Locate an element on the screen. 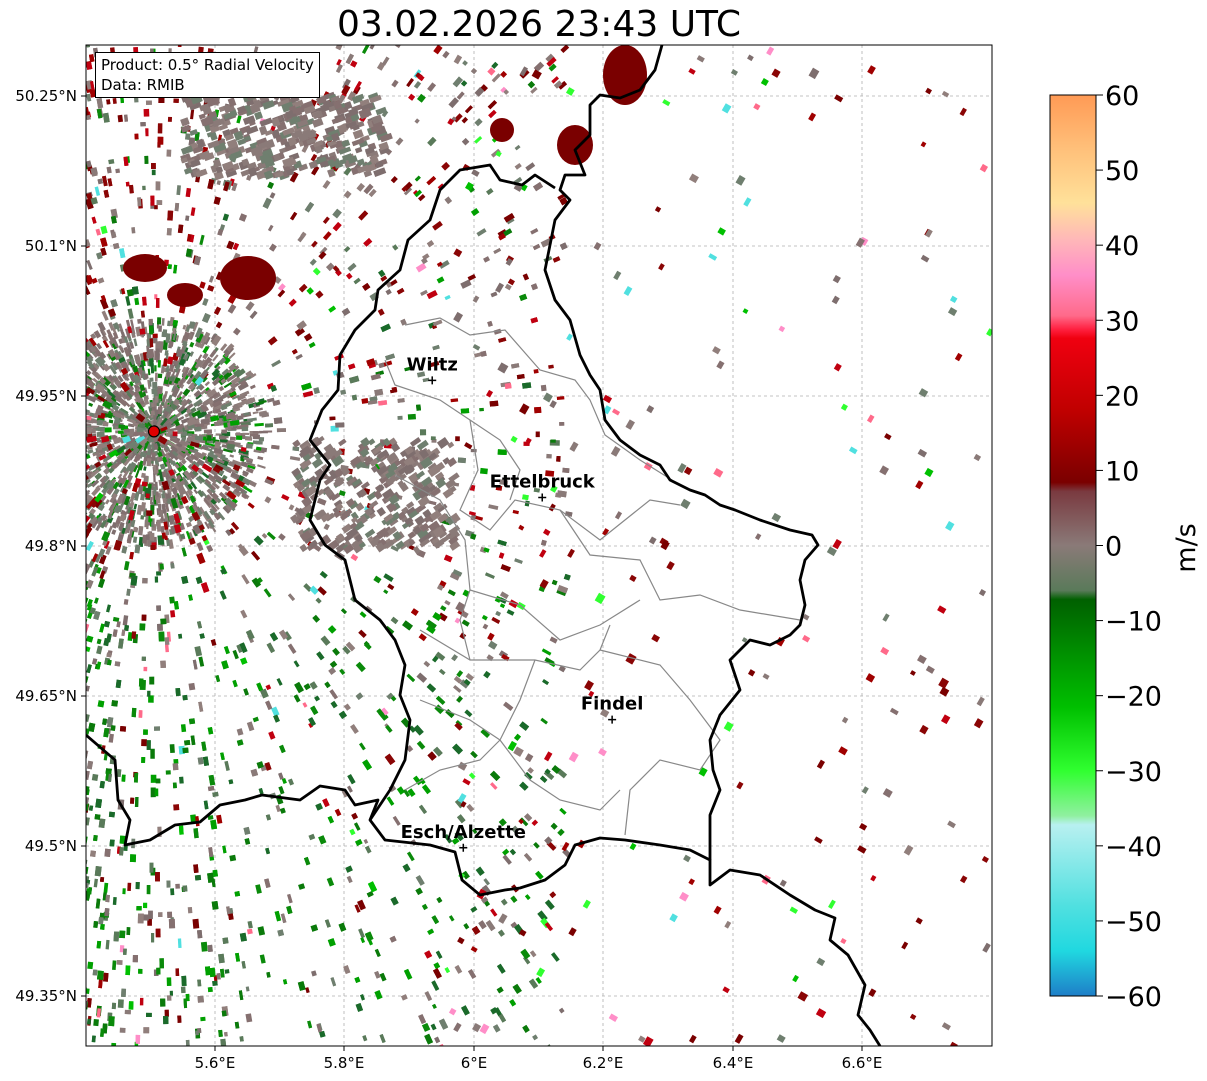 Image resolution: width=1207 pixels, height=1081 pixels. colorbar-tick-label: 50 is located at coordinates (1122, 171).